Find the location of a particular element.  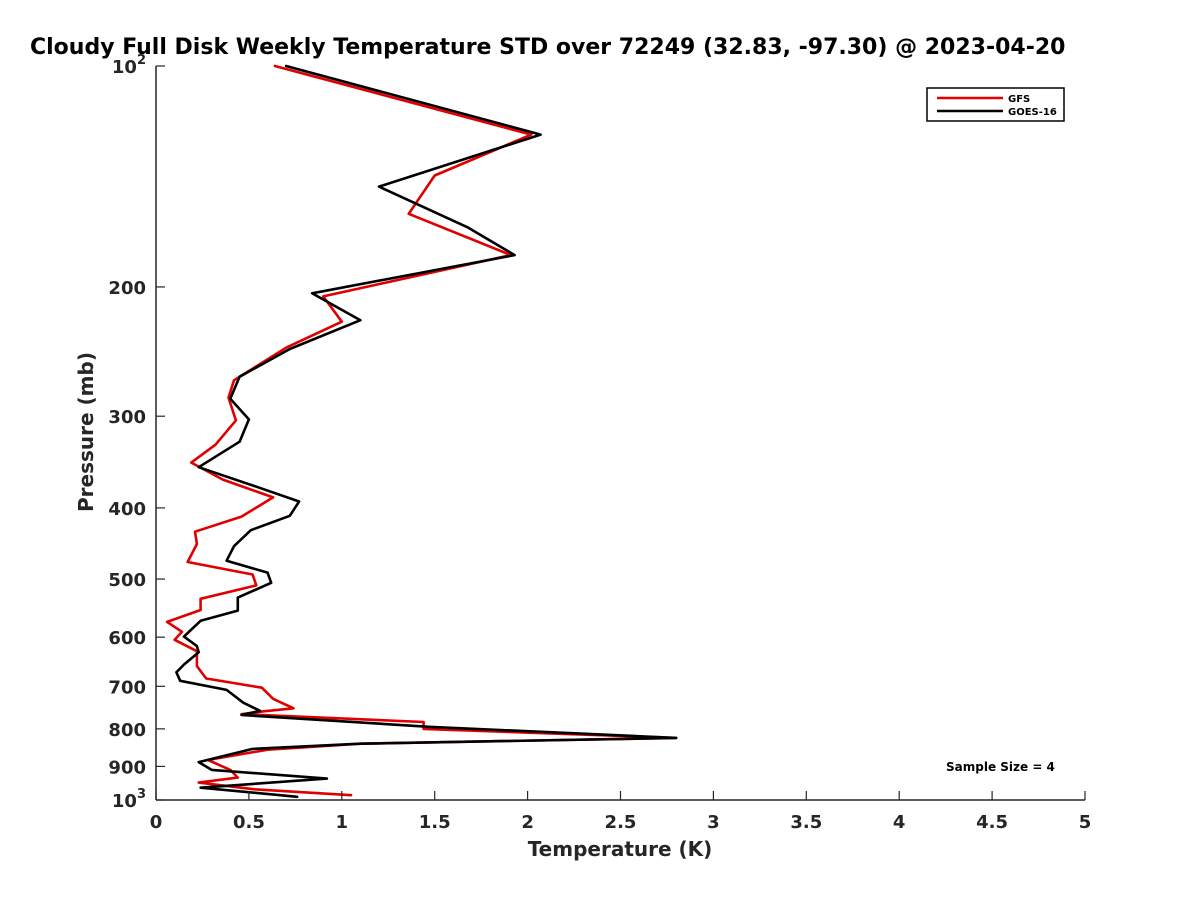

x-tick-label: 3 is located at coordinates (713, 822).